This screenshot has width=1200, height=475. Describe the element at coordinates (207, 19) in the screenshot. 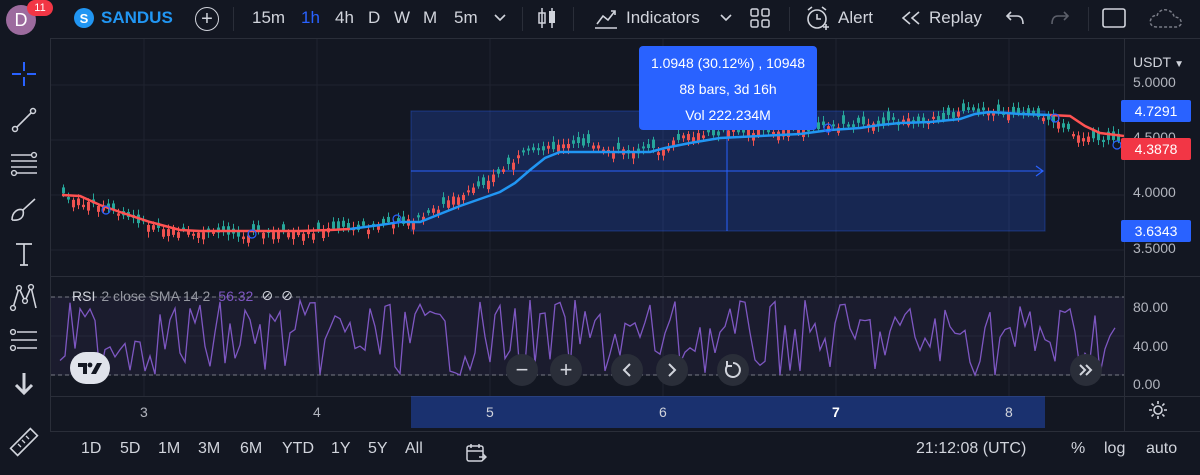

I see `add-symbol-icon: +` at that location.